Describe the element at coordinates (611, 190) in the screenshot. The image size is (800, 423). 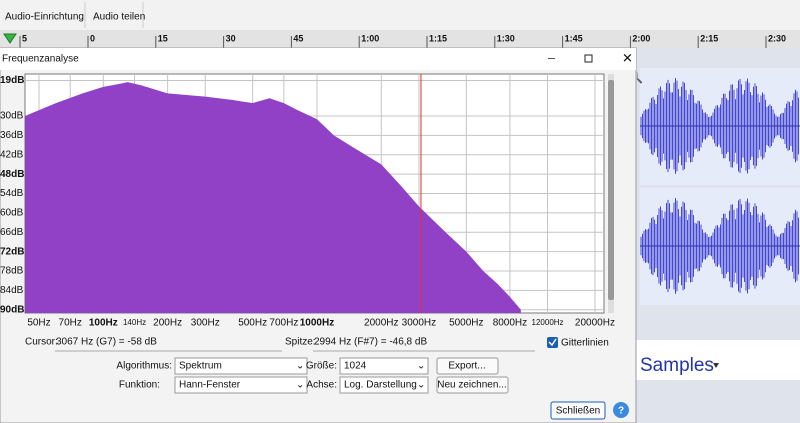
I see `scroll-thumb` at that location.